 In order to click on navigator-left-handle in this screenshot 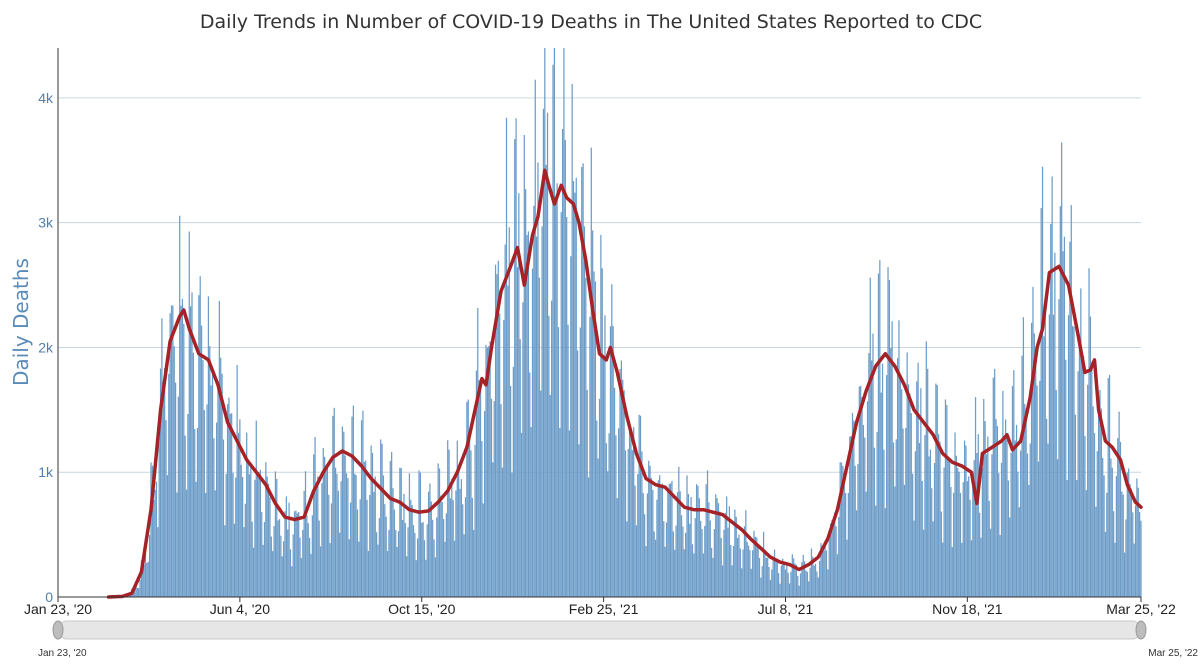, I will do `click(58, 630)`.